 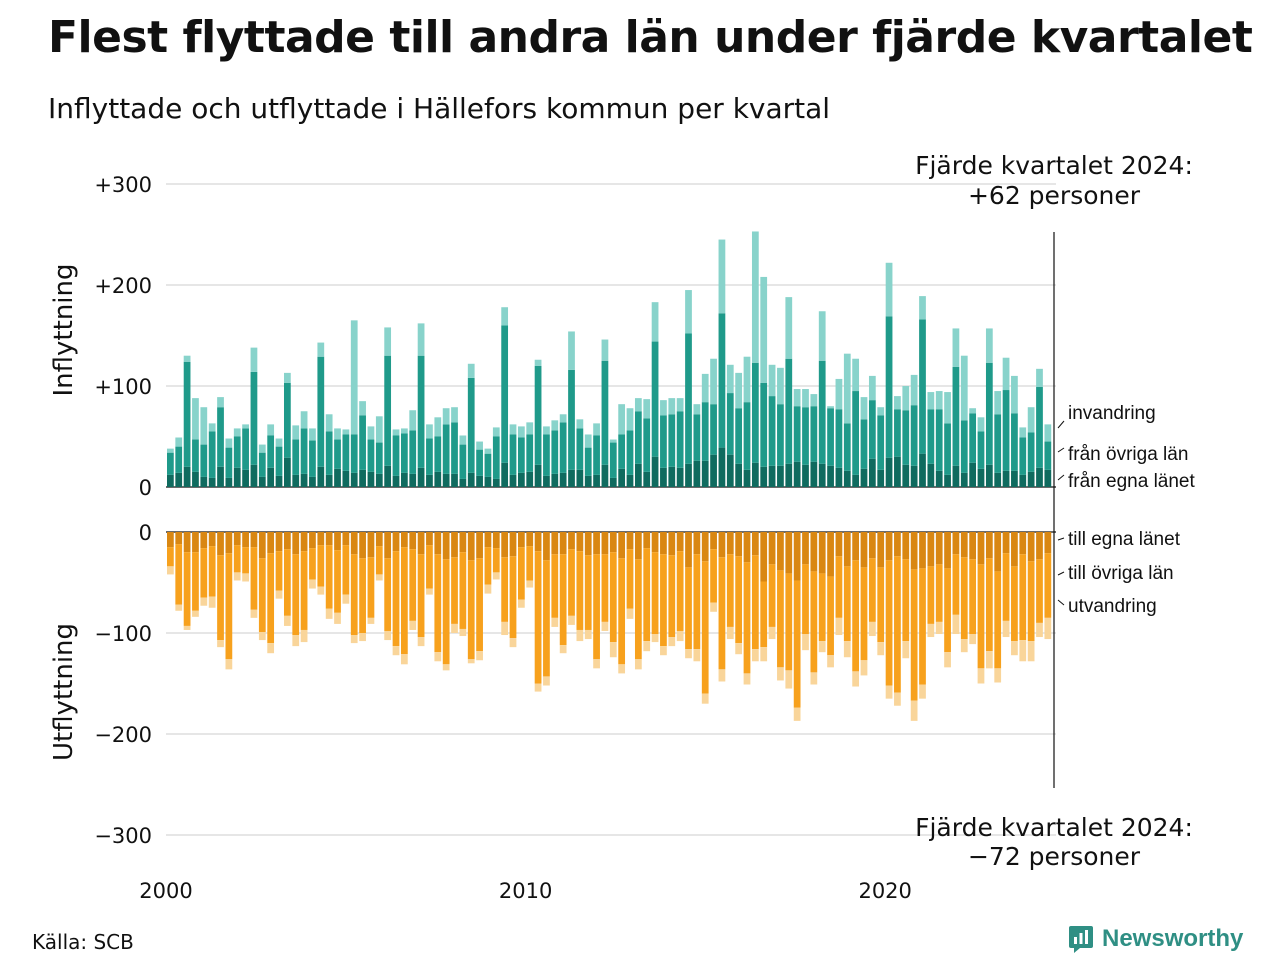 I want to click on y-tick-label-bottom: −100, so click(x=123, y=634).